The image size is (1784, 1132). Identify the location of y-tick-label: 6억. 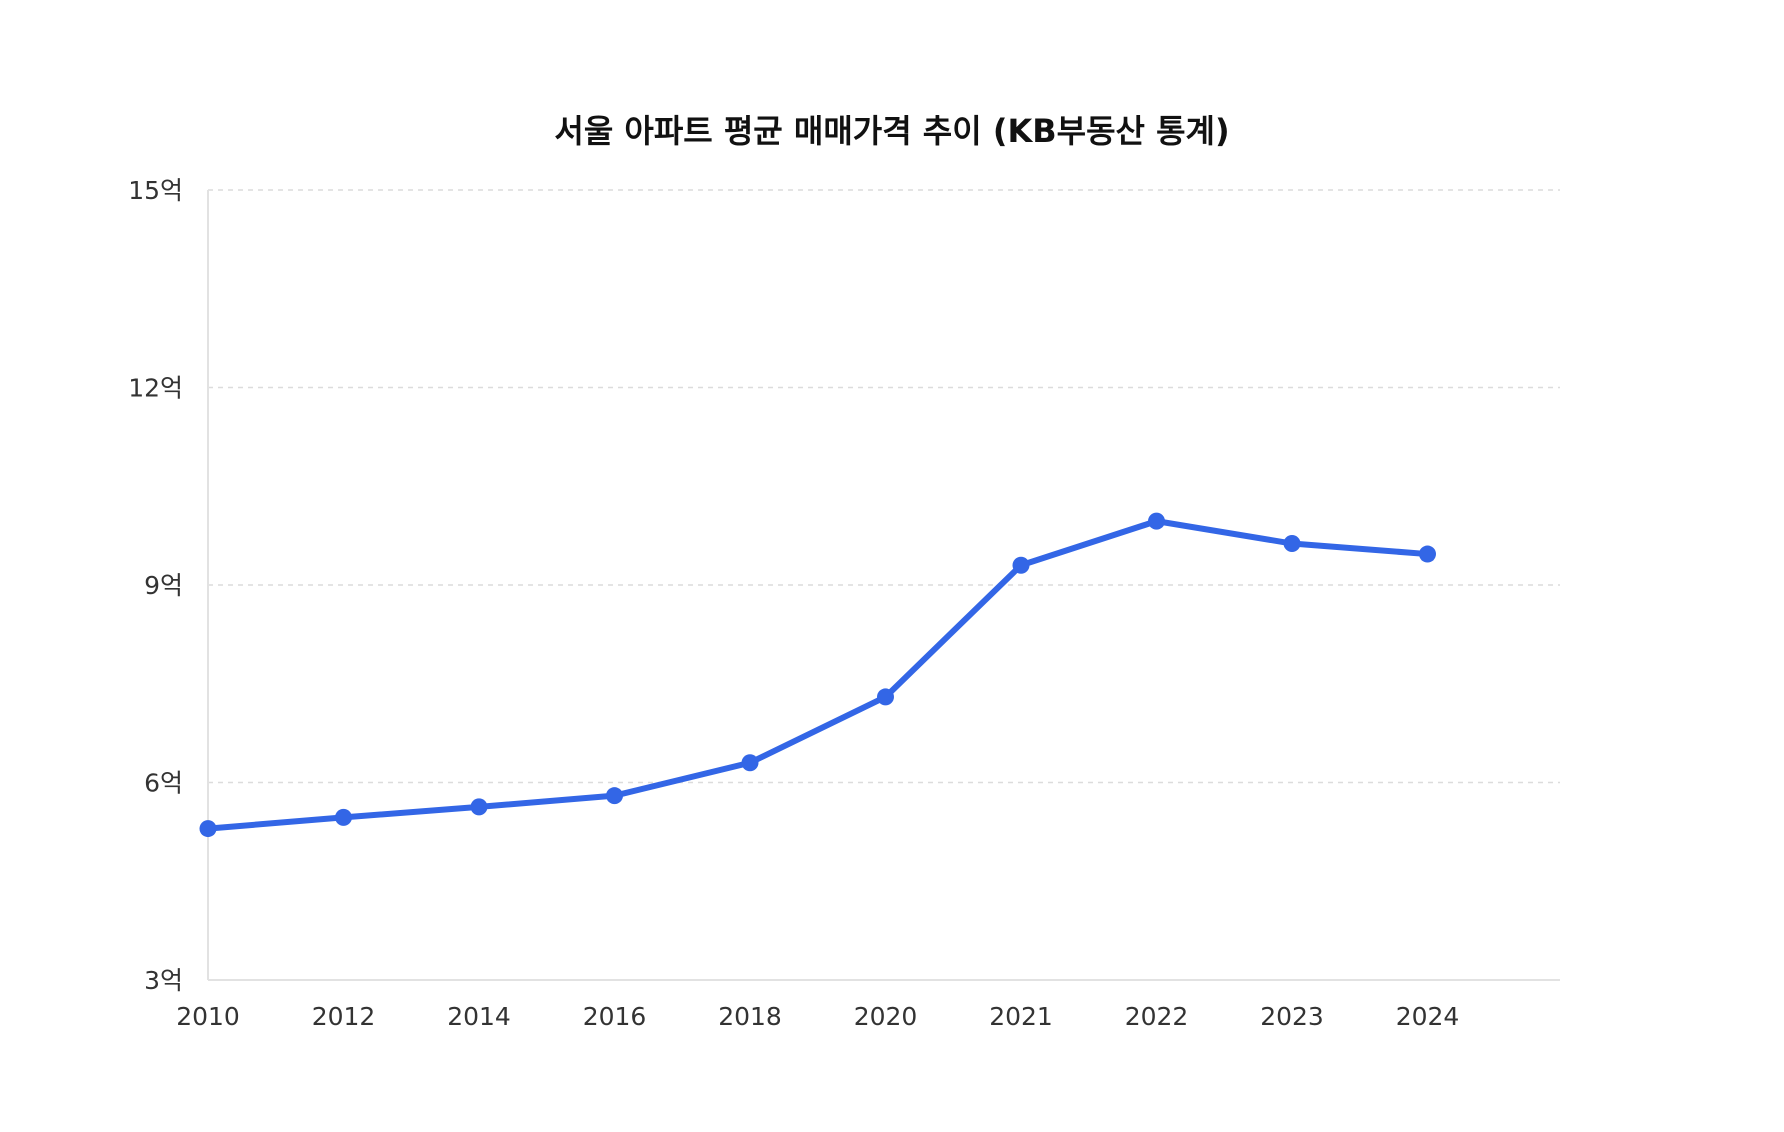
(163, 783).